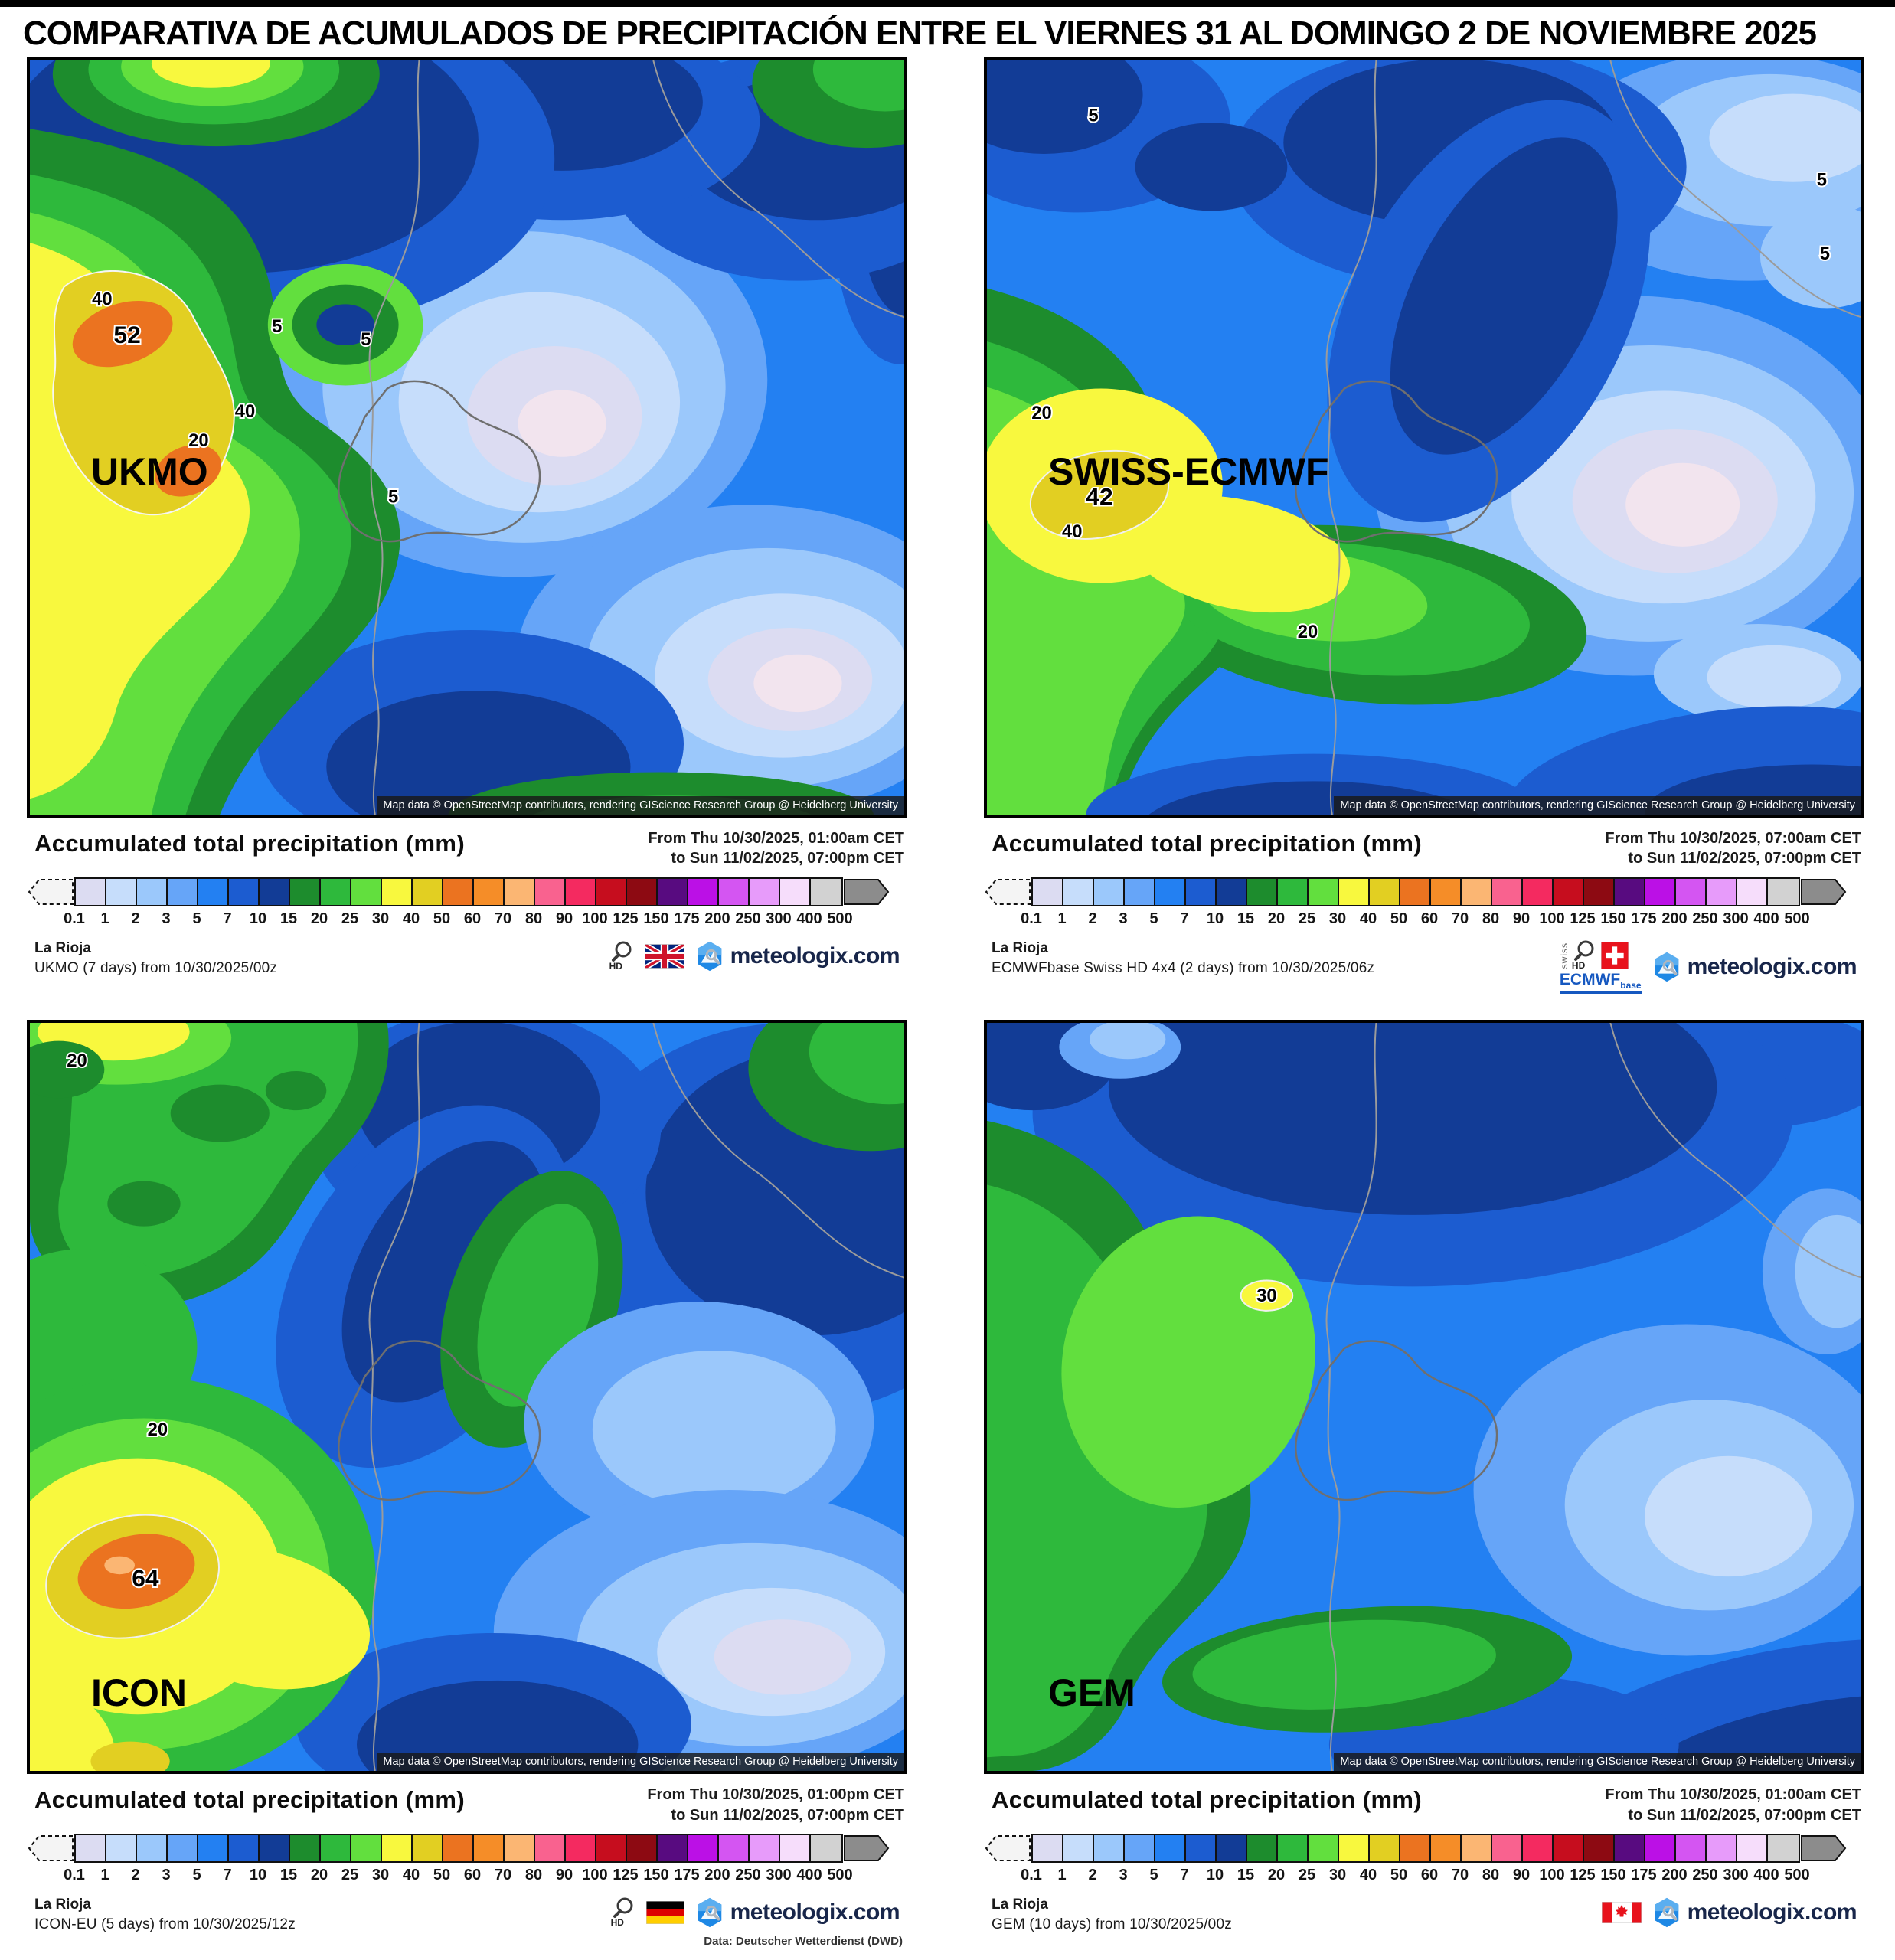  What do you see at coordinates (1601, 983) in the screenshot?
I see `ecmwf-base-mark: ECMWFbase` at bounding box center [1601, 983].